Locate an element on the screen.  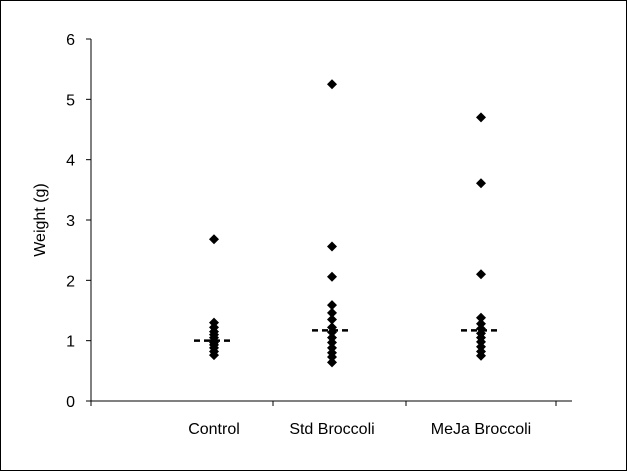
x-category-label: Std Broccoli is located at coordinates (331, 429).